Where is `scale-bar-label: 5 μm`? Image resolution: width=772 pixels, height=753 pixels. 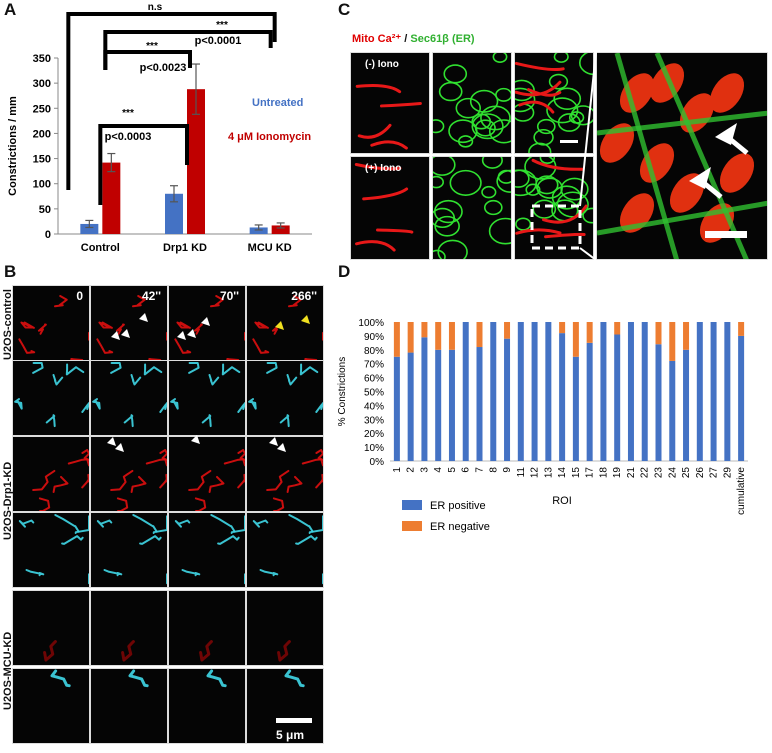 scale-bar-label: 5 μm is located at coordinates (290, 735).